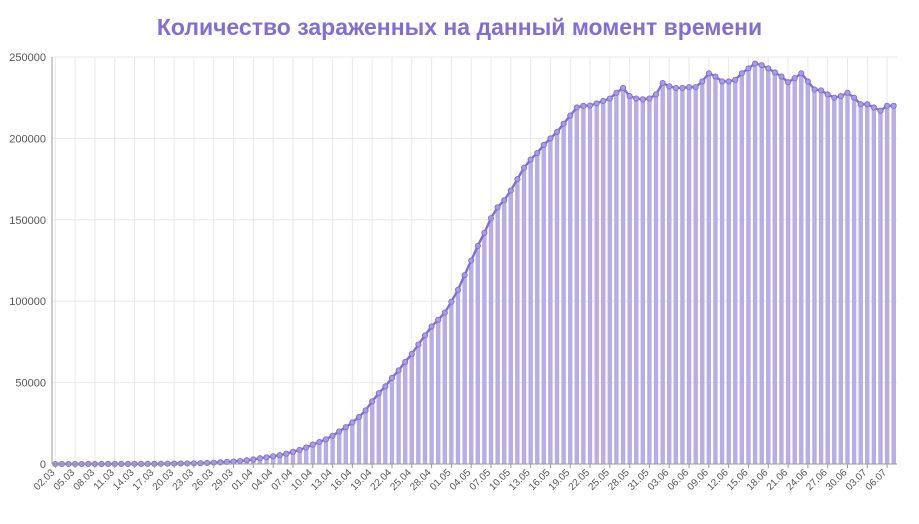  What do you see at coordinates (85, 480) in the screenshot?
I see `x-tick-label: 08.03` at bounding box center [85, 480].